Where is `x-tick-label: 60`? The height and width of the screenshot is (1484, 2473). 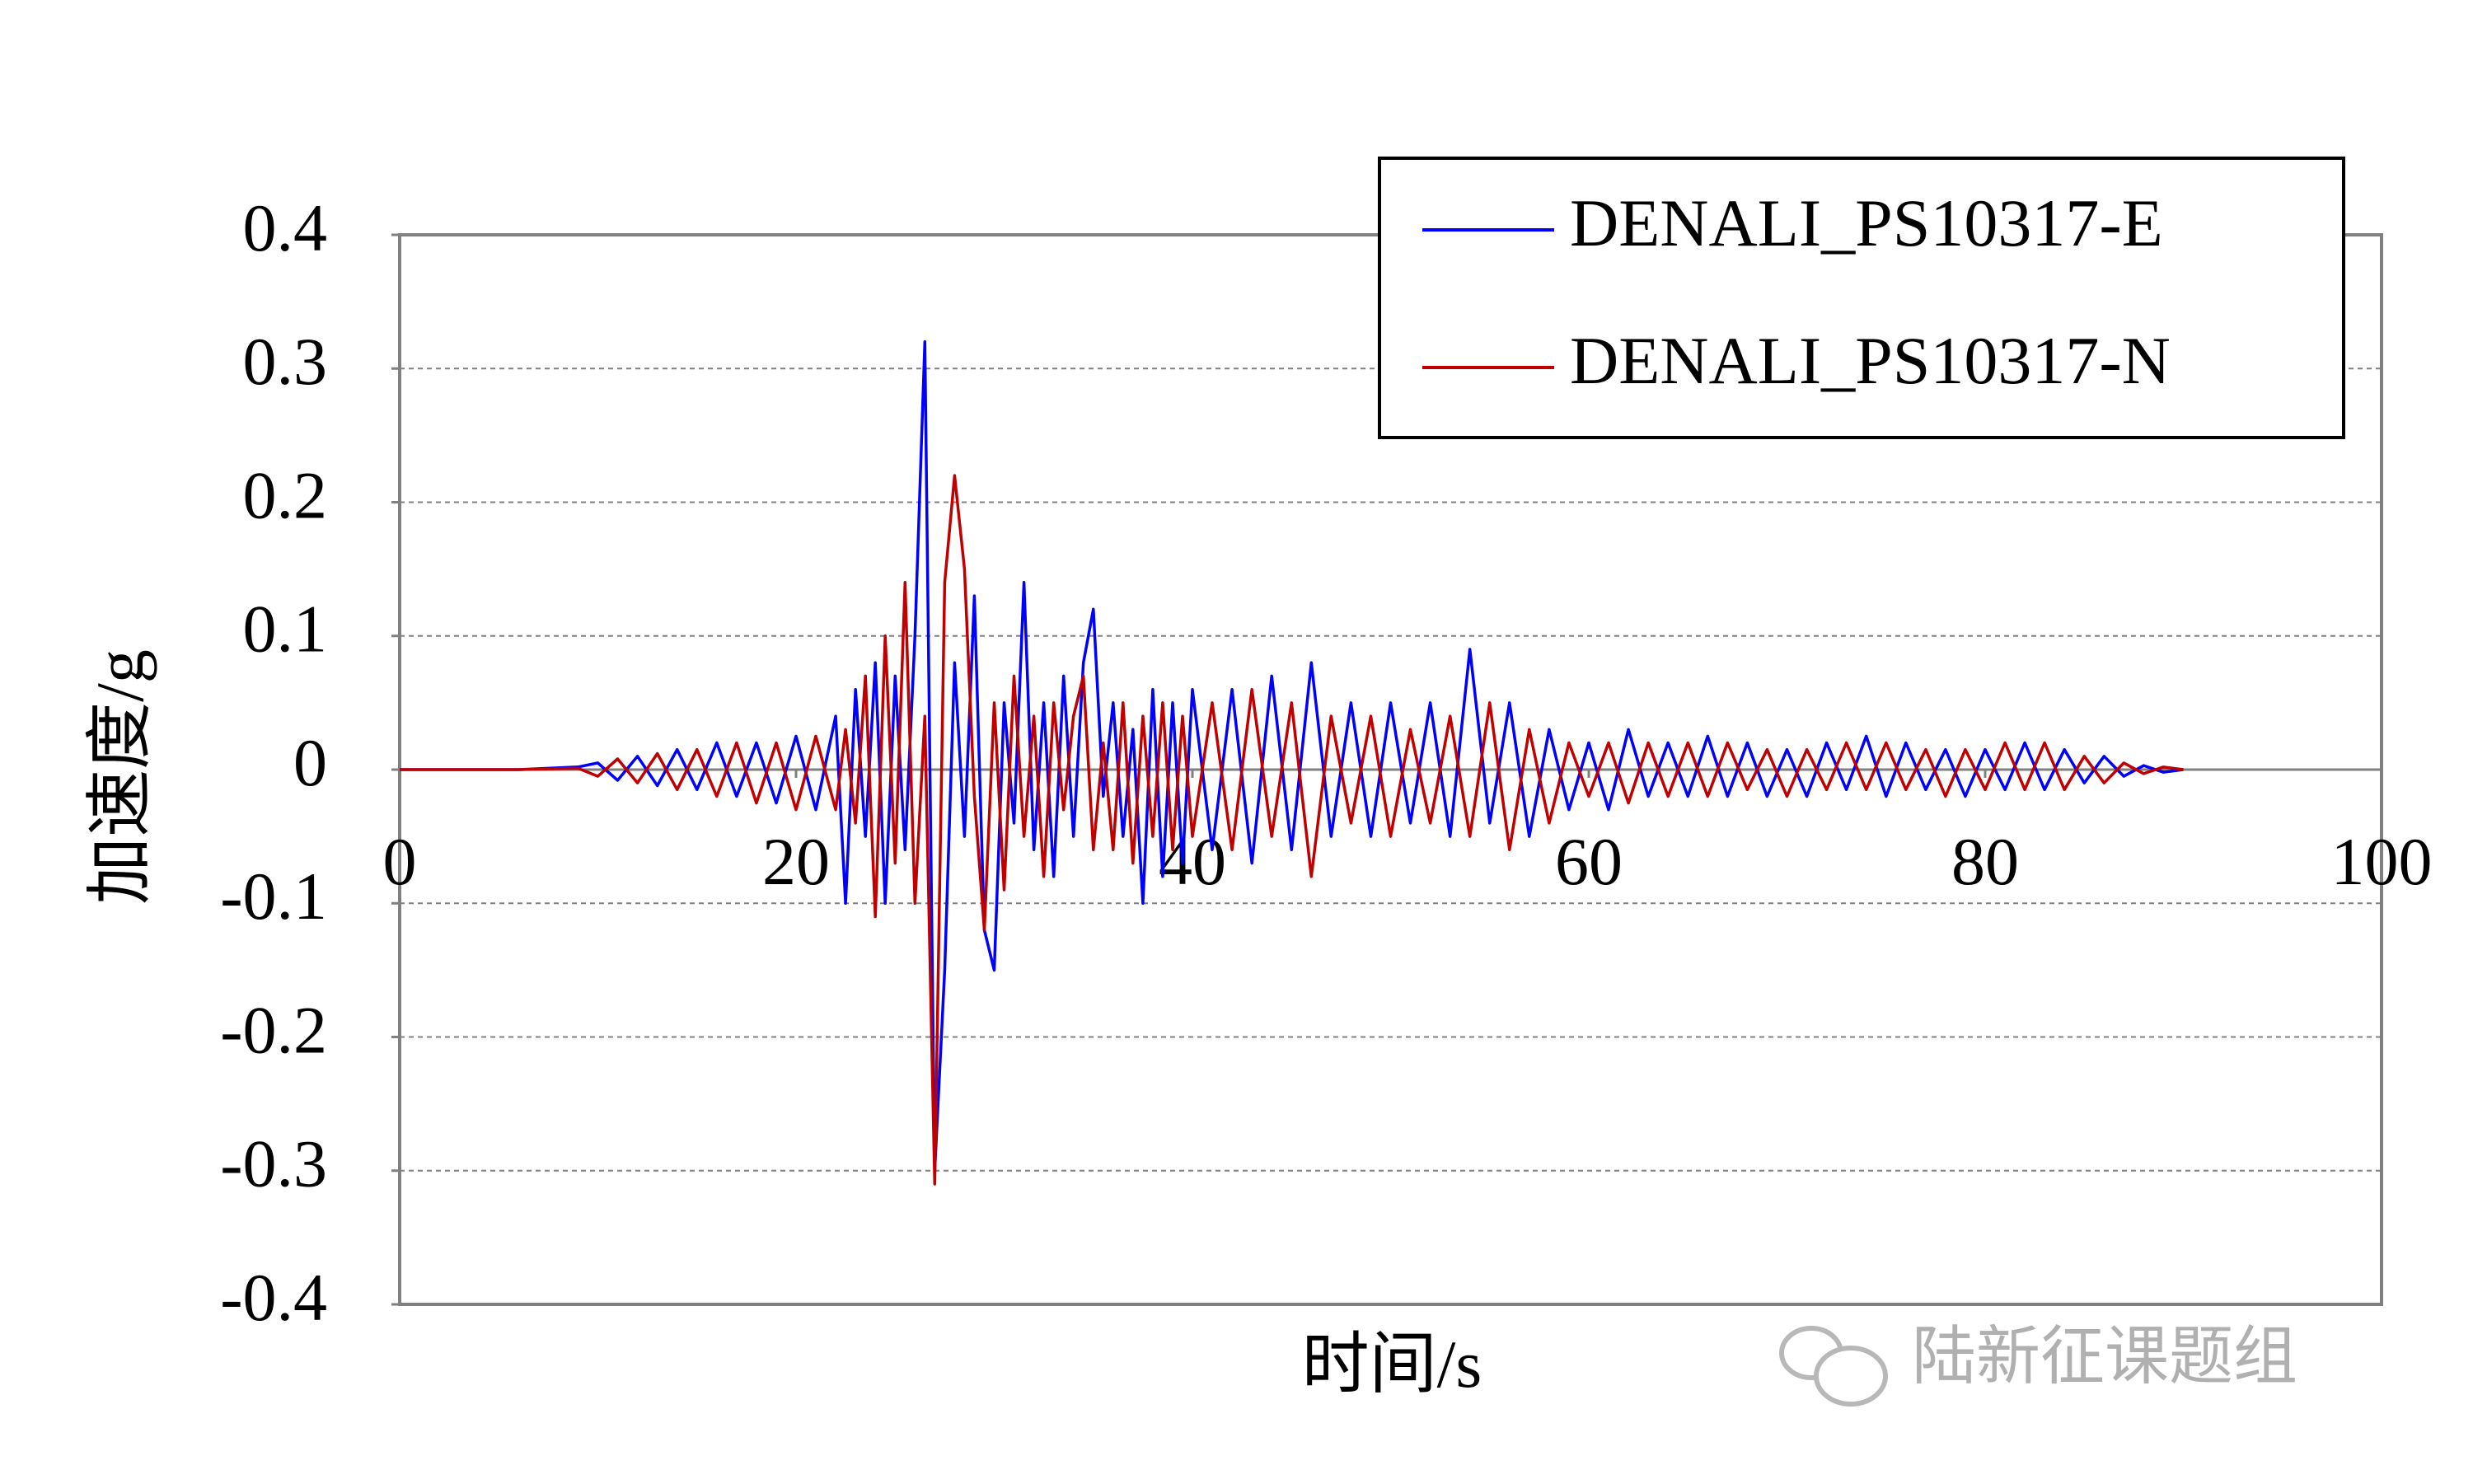
x-tick-label: 60 is located at coordinates (1589, 862).